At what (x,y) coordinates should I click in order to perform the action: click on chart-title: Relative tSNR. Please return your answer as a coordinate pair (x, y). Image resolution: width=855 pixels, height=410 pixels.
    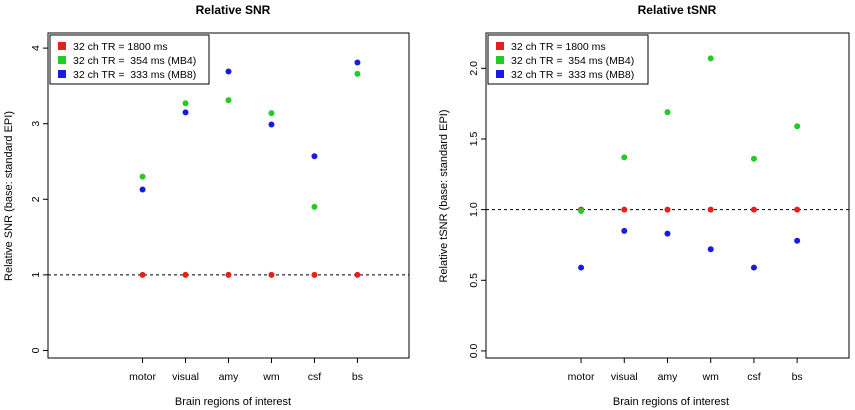
    Looking at the image, I should click on (677, 10).